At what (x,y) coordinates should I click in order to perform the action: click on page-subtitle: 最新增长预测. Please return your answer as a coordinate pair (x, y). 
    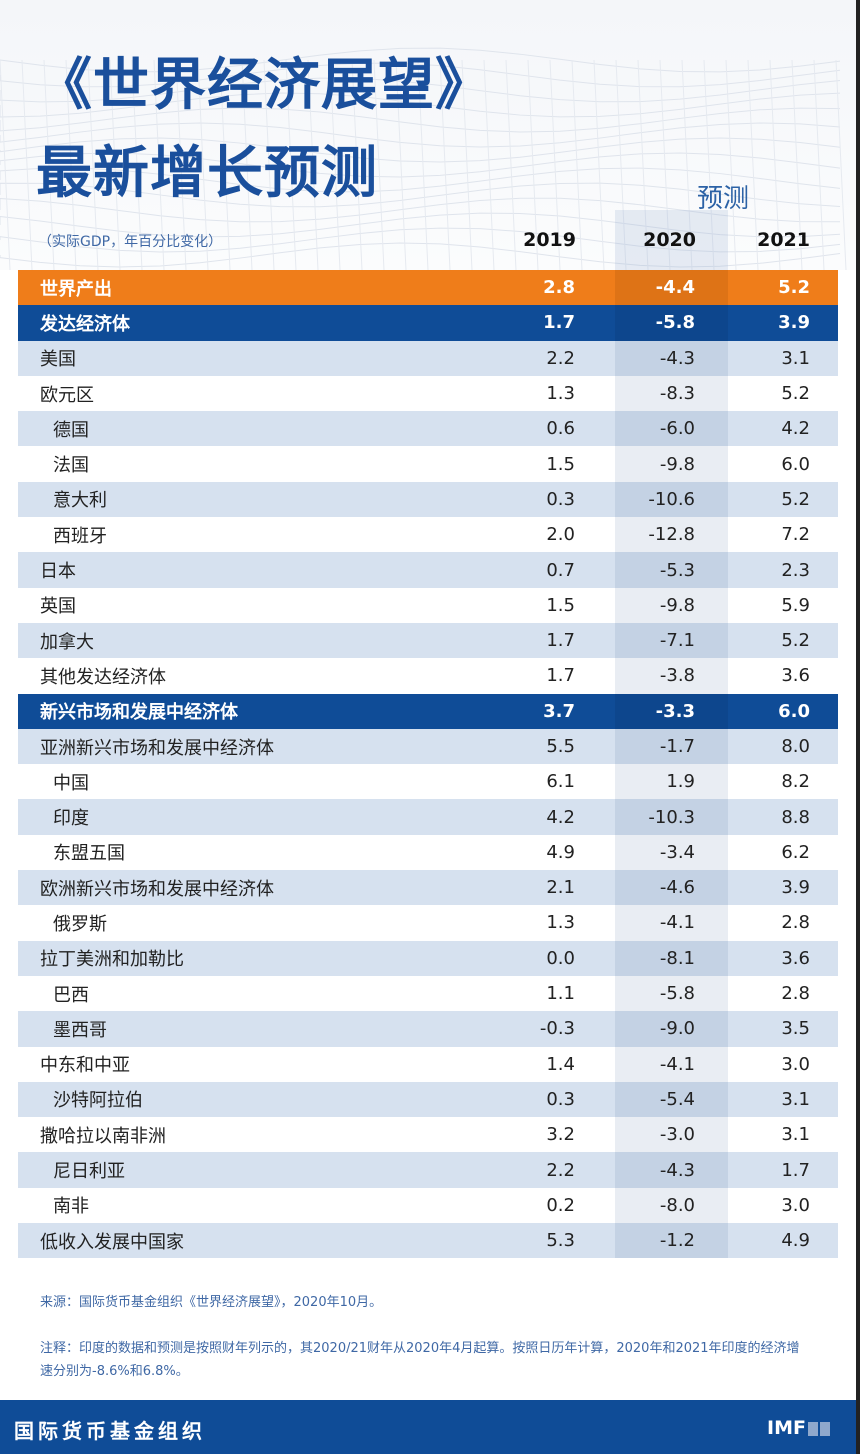
    Looking at the image, I should click on (207, 173).